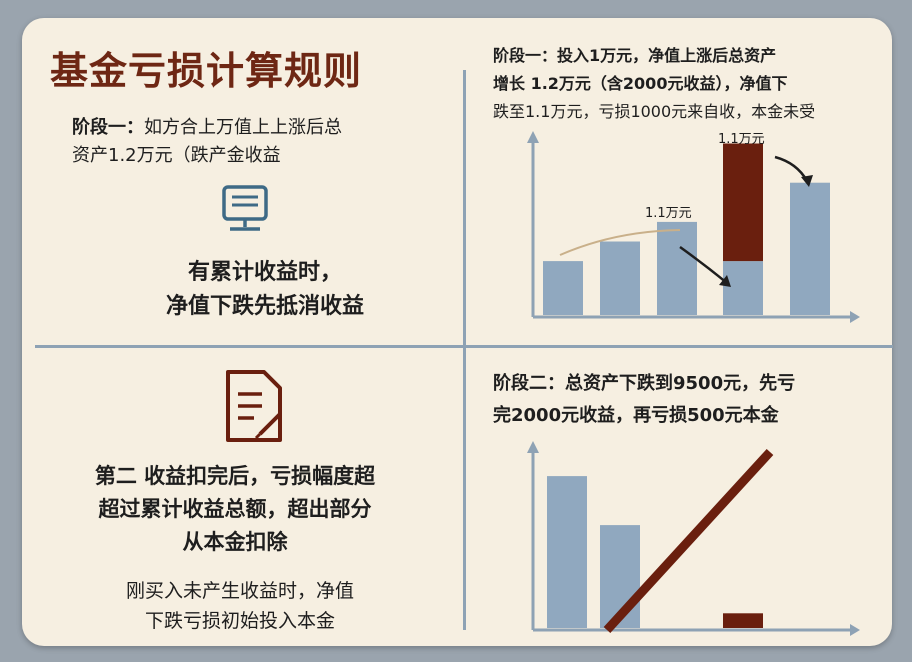 The image size is (912, 662). I want to click on left-bottom-note: 刚买入未产生收益时，净值 下跌亏损初始投入本金, so click(240, 606).